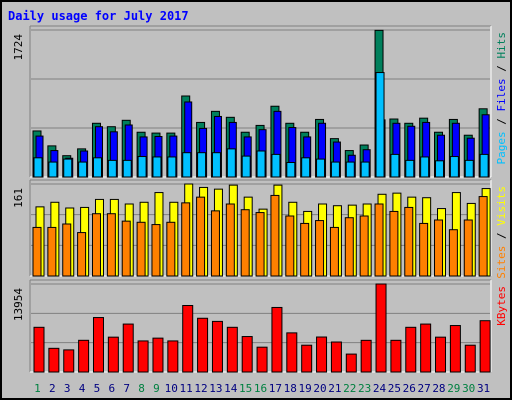 The image size is (512, 400). What do you see at coordinates (453, 388) in the screenshot?
I see `x-tick-label-29: 29` at bounding box center [453, 388].